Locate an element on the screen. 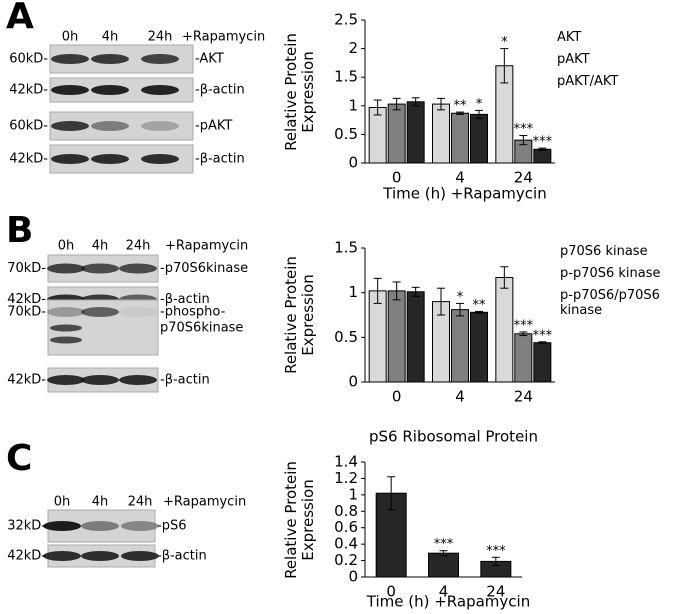 The image size is (684, 614). legend-label: p-p70S6 kinase is located at coordinates (610, 273).